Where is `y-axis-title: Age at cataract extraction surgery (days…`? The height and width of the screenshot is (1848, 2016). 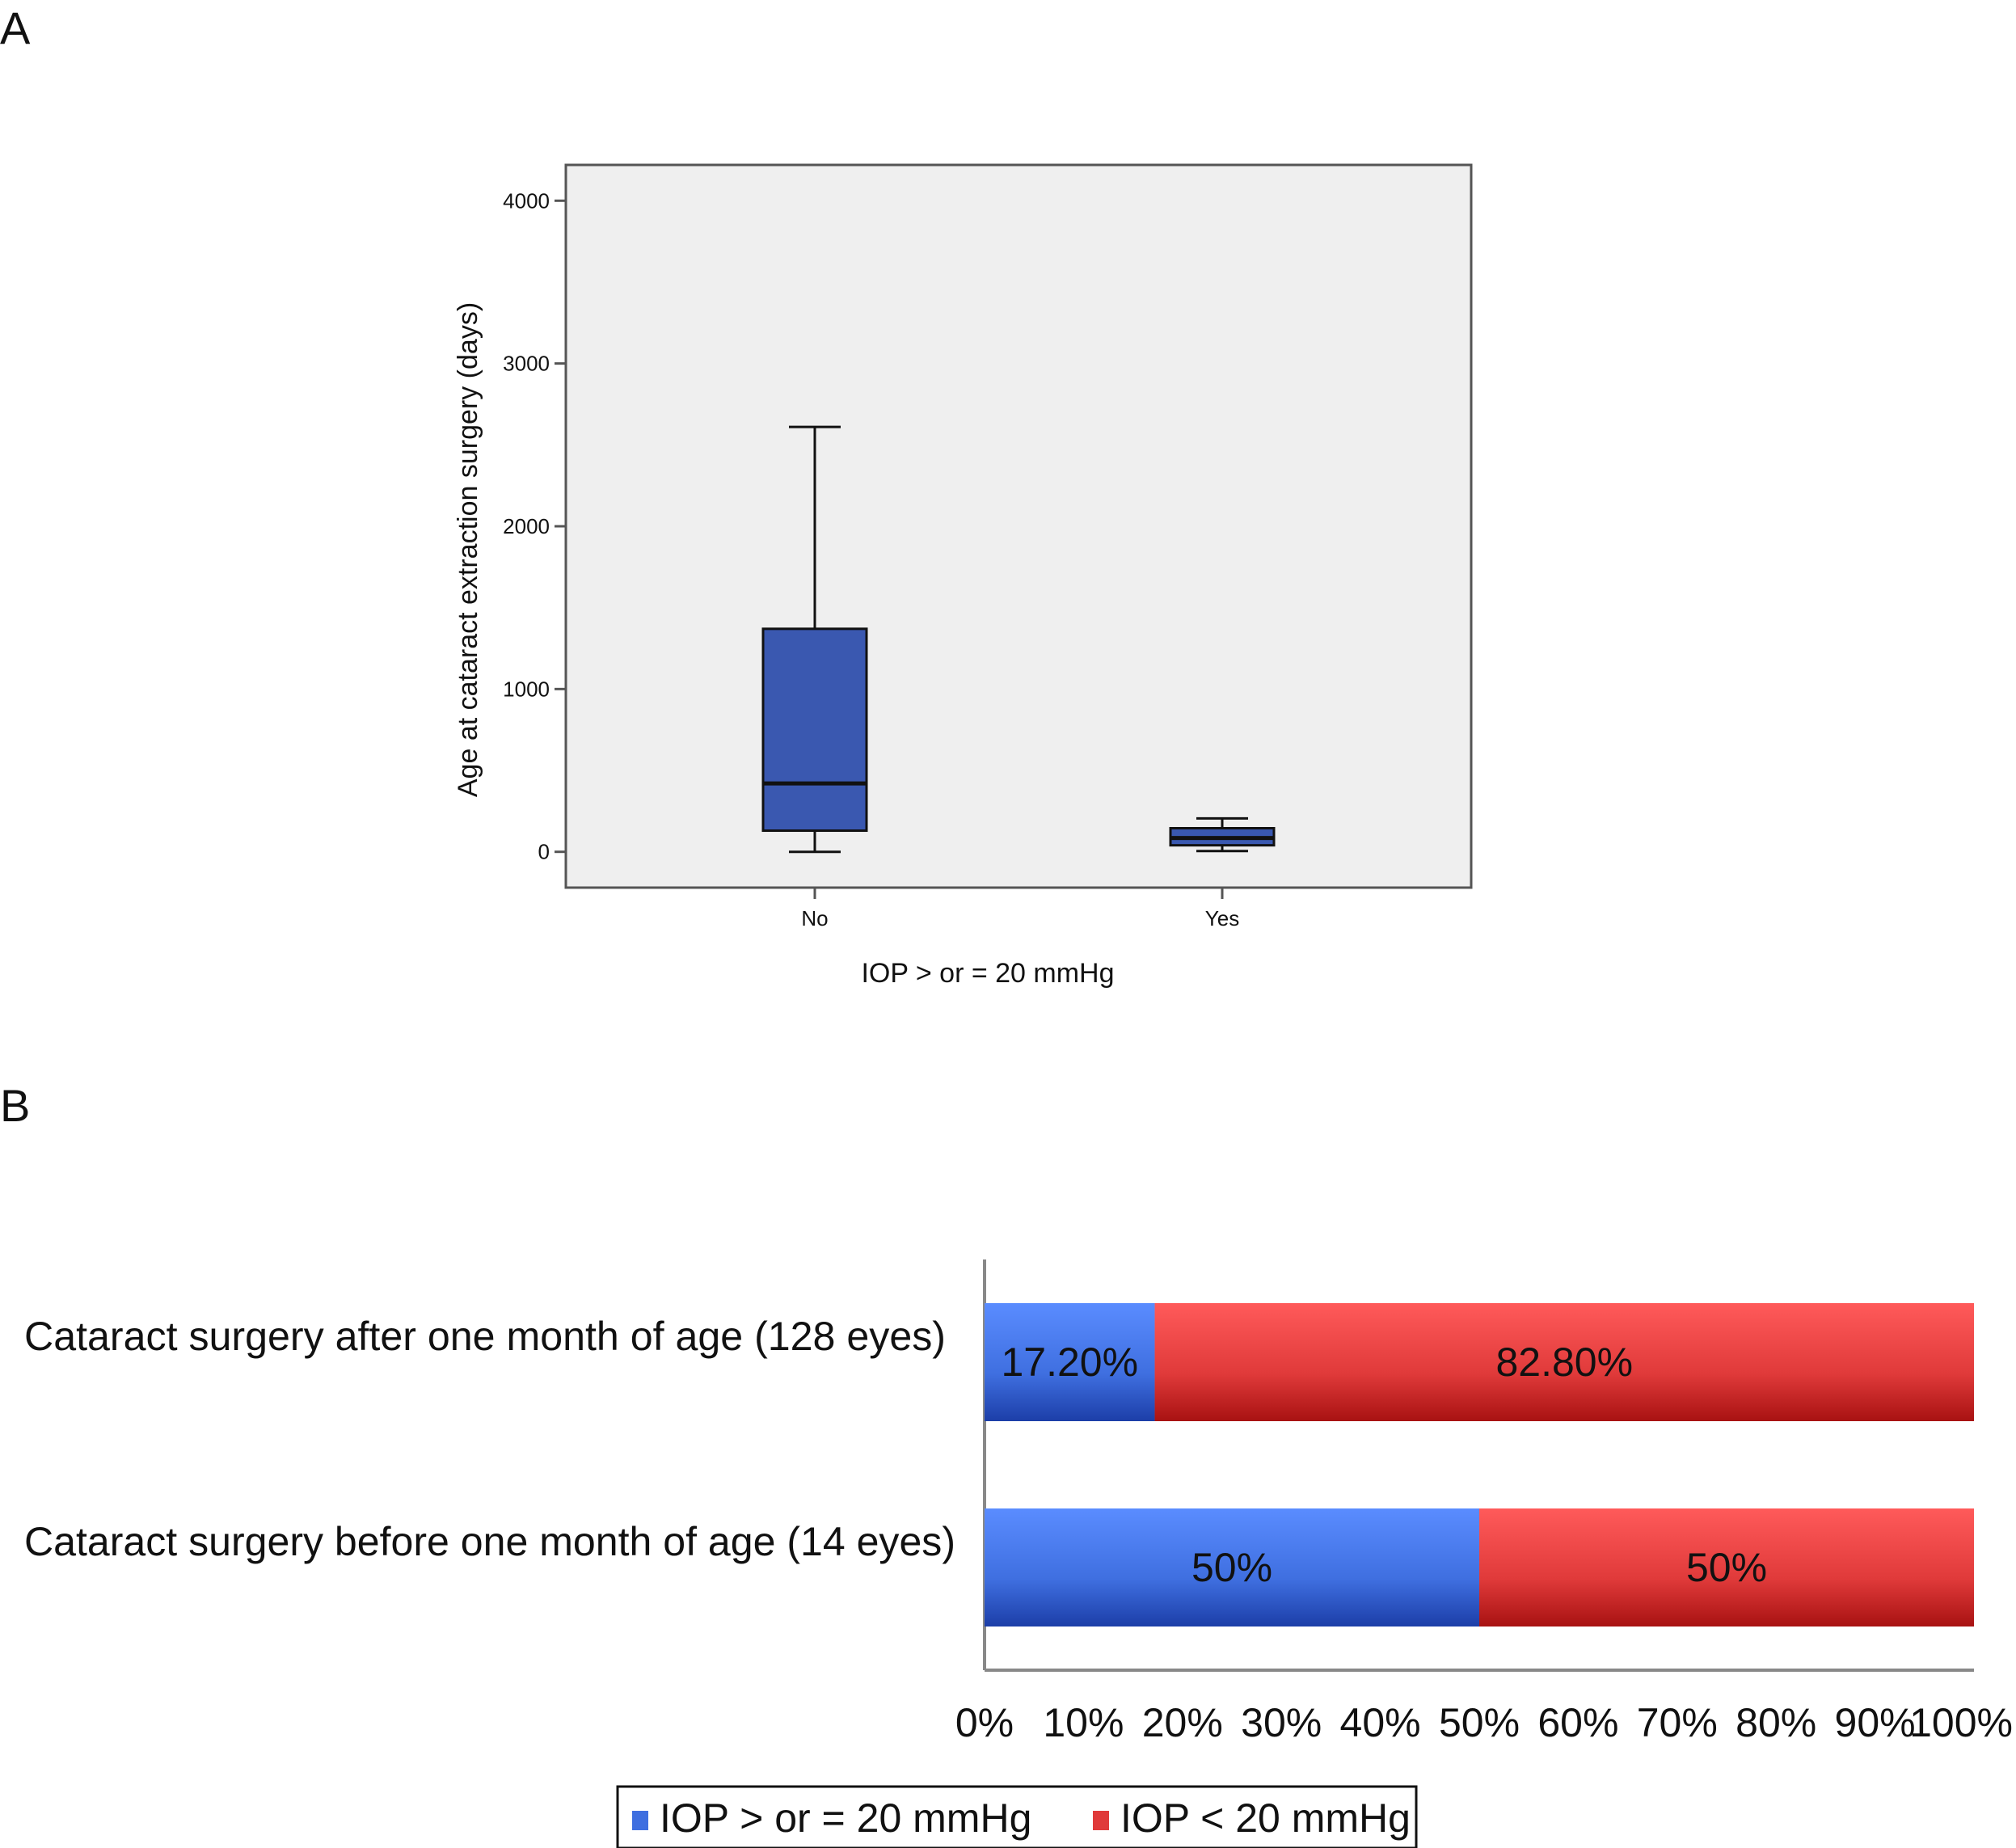 y-axis-title: Age at cataract extraction surgery (days… is located at coordinates (468, 549).